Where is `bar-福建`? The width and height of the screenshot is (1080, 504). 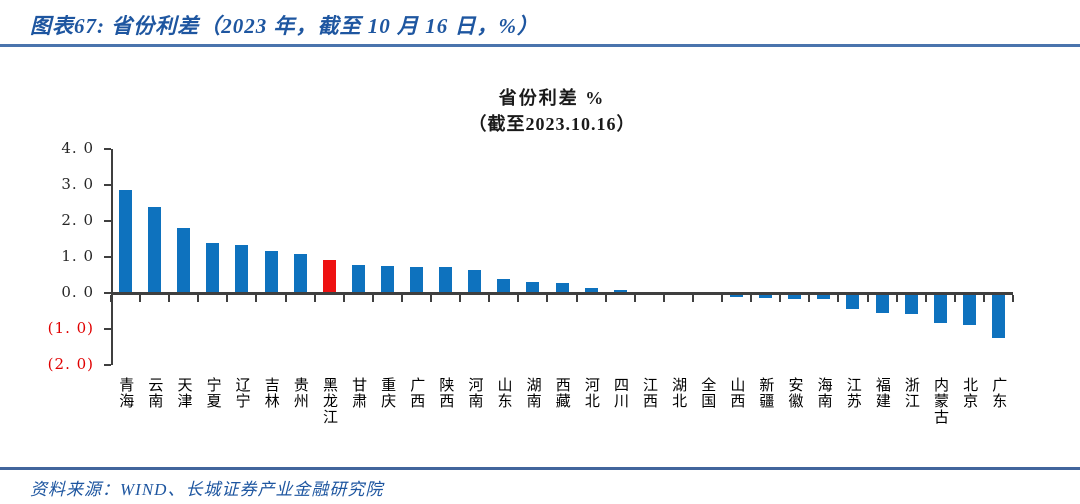 bar-福建 is located at coordinates (882, 303).